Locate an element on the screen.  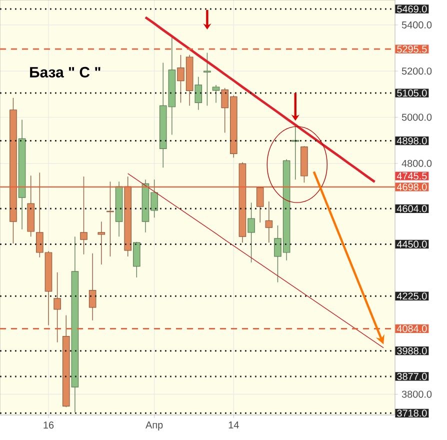
ref-line-label: 5469.0 is located at coordinates (412, 9).